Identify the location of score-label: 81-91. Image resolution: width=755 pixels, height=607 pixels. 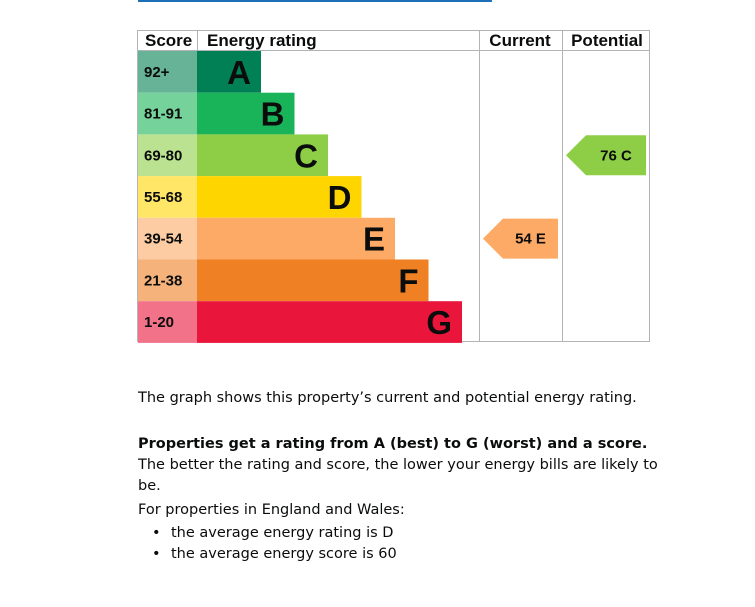
(163, 114).